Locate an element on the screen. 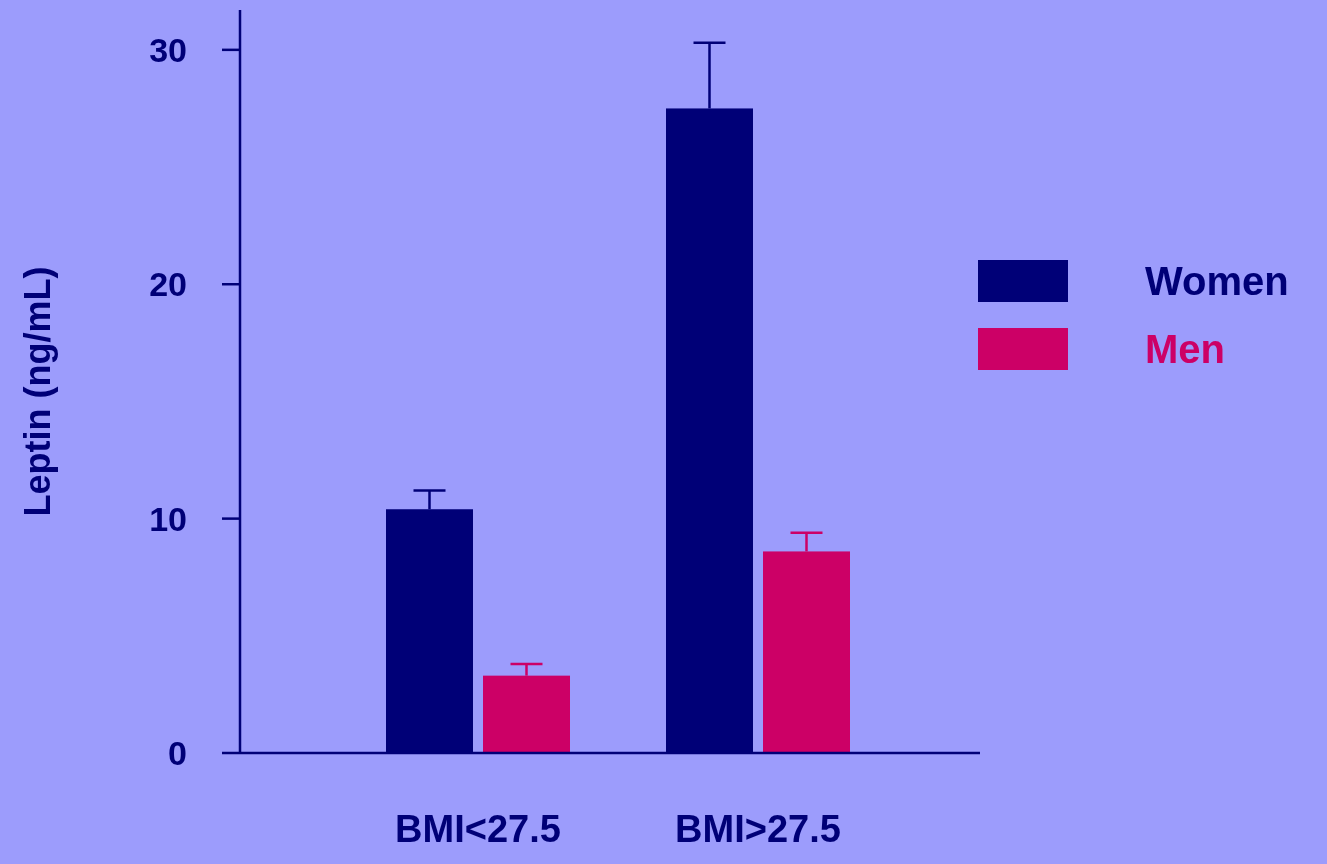 The width and height of the screenshot is (1327, 864). x-tick-label: BMI<27.5 is located at coordinates (478, 829).